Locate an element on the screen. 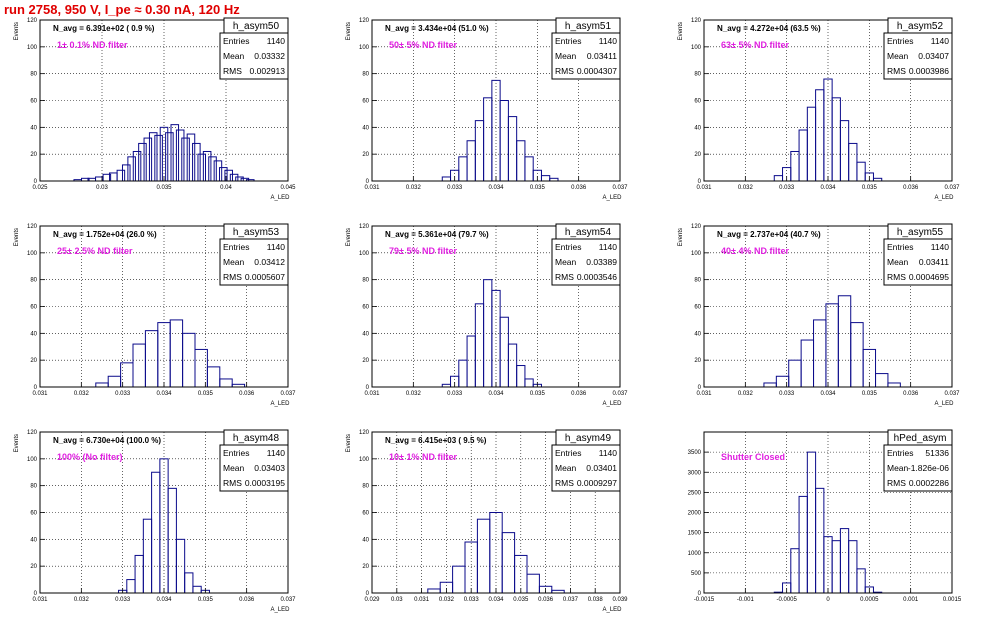  x-tick-label: -0.001 is located at coordinates (746, 600).